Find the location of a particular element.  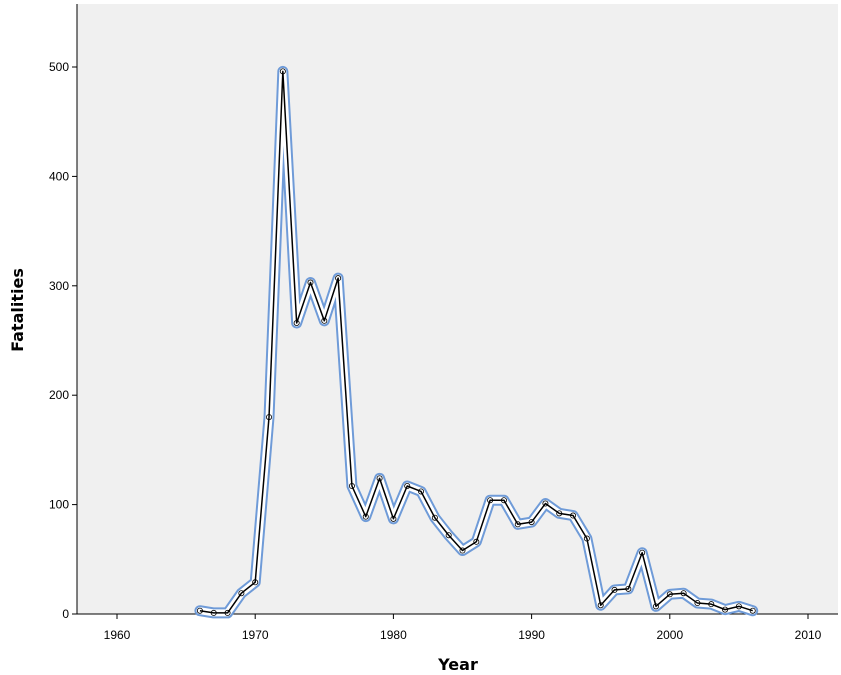

y-tick-label: 500 is located at coordinates (59, 67).